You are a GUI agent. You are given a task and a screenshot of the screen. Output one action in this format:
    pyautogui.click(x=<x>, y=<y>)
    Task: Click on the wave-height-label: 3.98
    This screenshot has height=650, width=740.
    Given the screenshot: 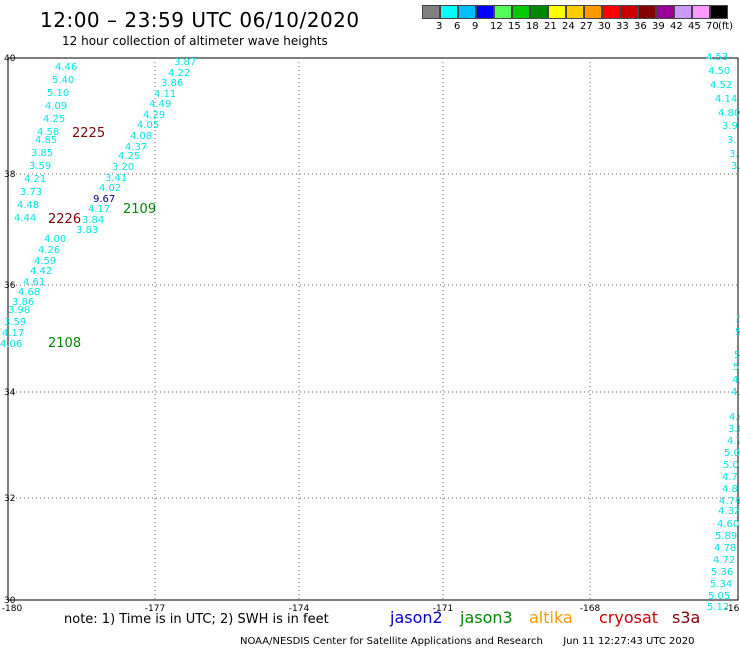 What is the action you would take?
    pyautogui.click(x=19, y=310)
    